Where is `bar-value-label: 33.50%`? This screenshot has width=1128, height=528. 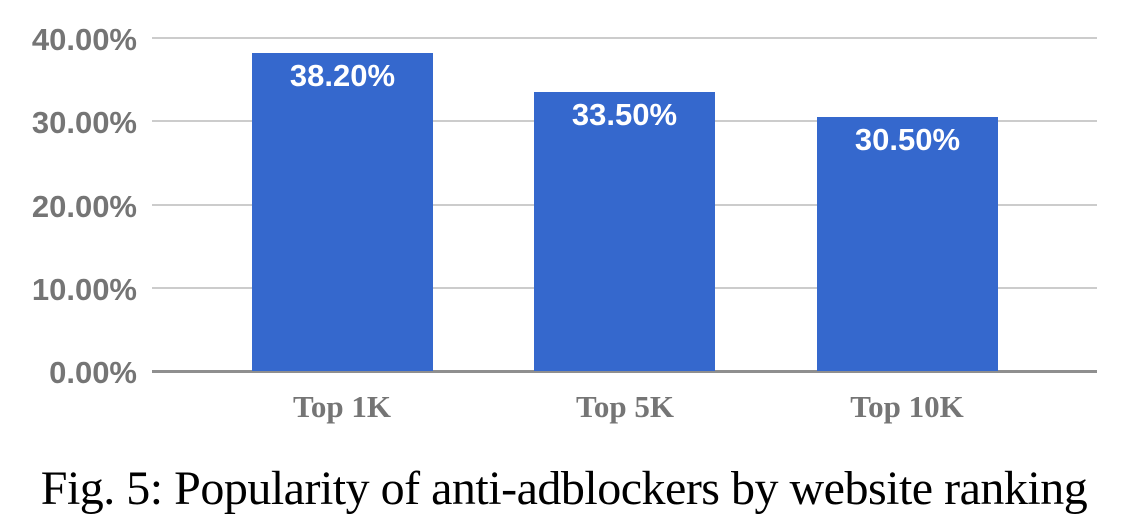 bar-value-label: 33.50% is located at coordinates (624, 114).